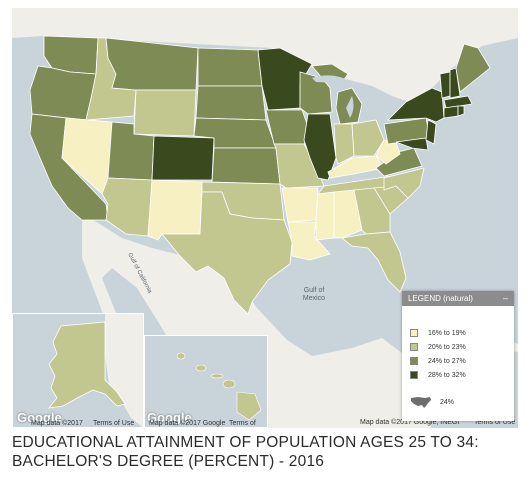  Describe the element at coordinates (325, 216) in the screenshot. I see `state-mississippi` at that location.